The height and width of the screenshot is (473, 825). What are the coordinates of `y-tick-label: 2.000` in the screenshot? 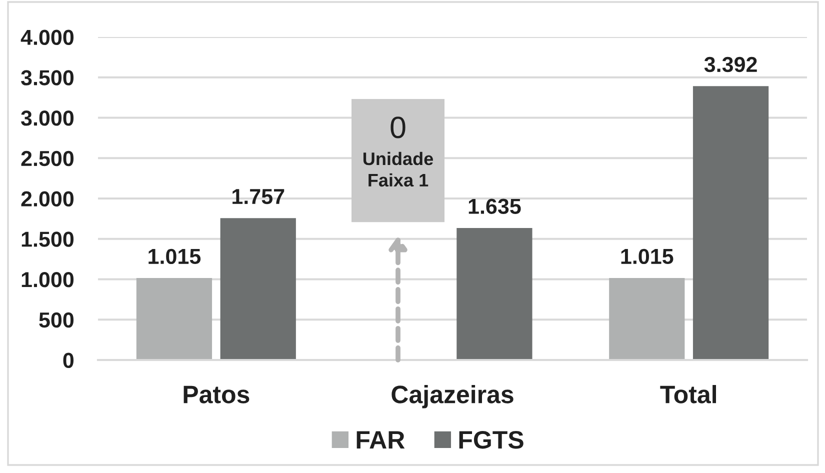 It's located at (47, 199).